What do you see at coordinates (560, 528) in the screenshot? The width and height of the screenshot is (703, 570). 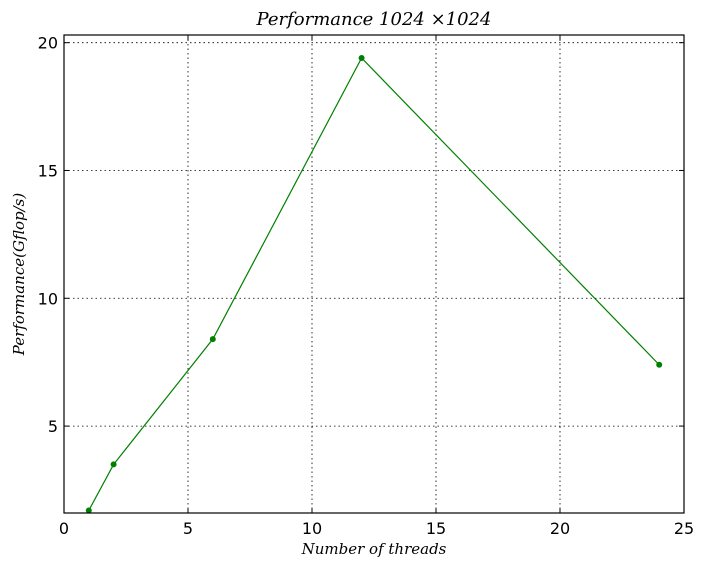 I see `x-tick-label: 20` at bounding box center [560, 528].